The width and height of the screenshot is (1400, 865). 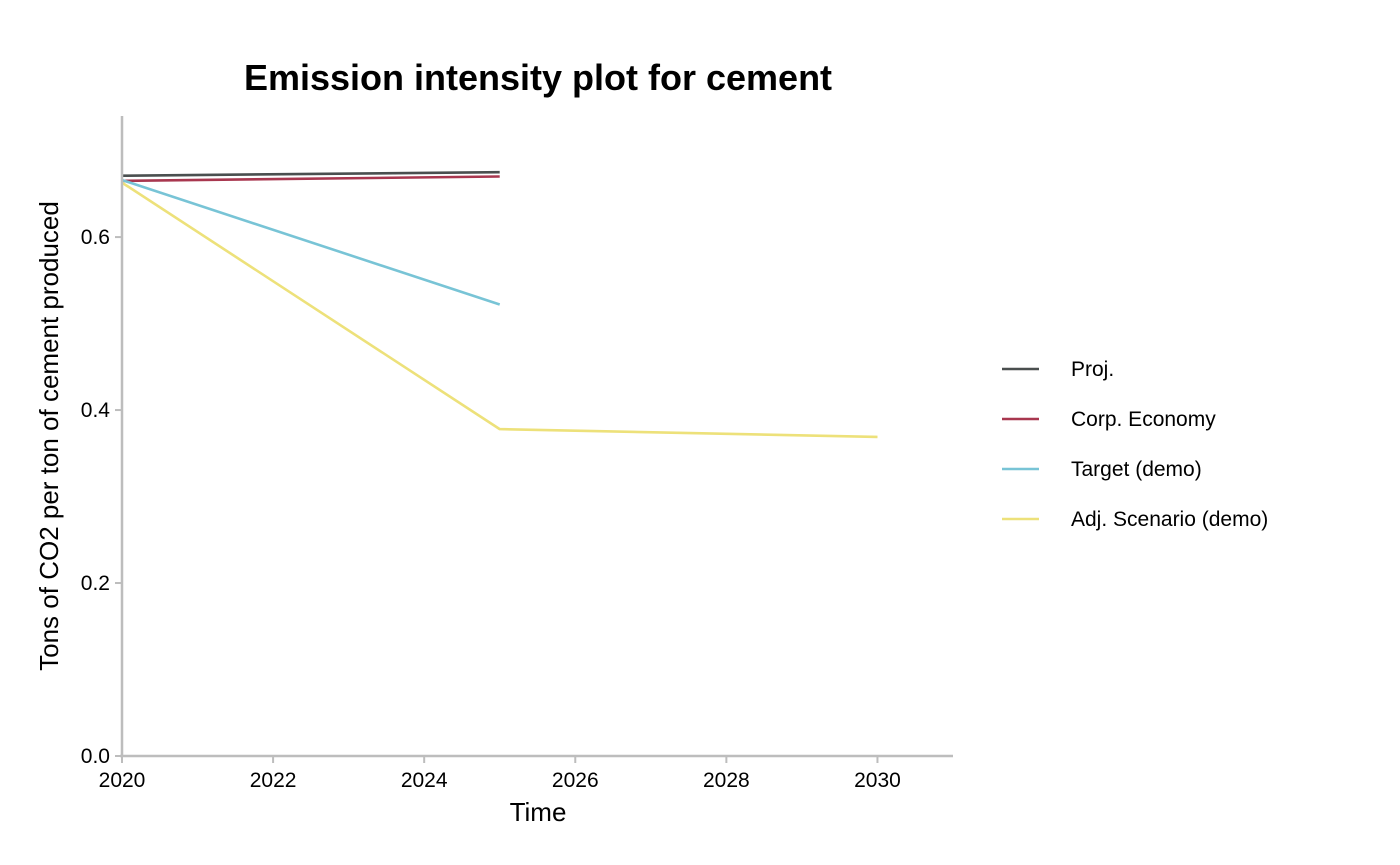 What do you see at coordinates (273, 780) in the screenshot?
I see `x-tick-label: 2022` at bounding box center [273, 780].